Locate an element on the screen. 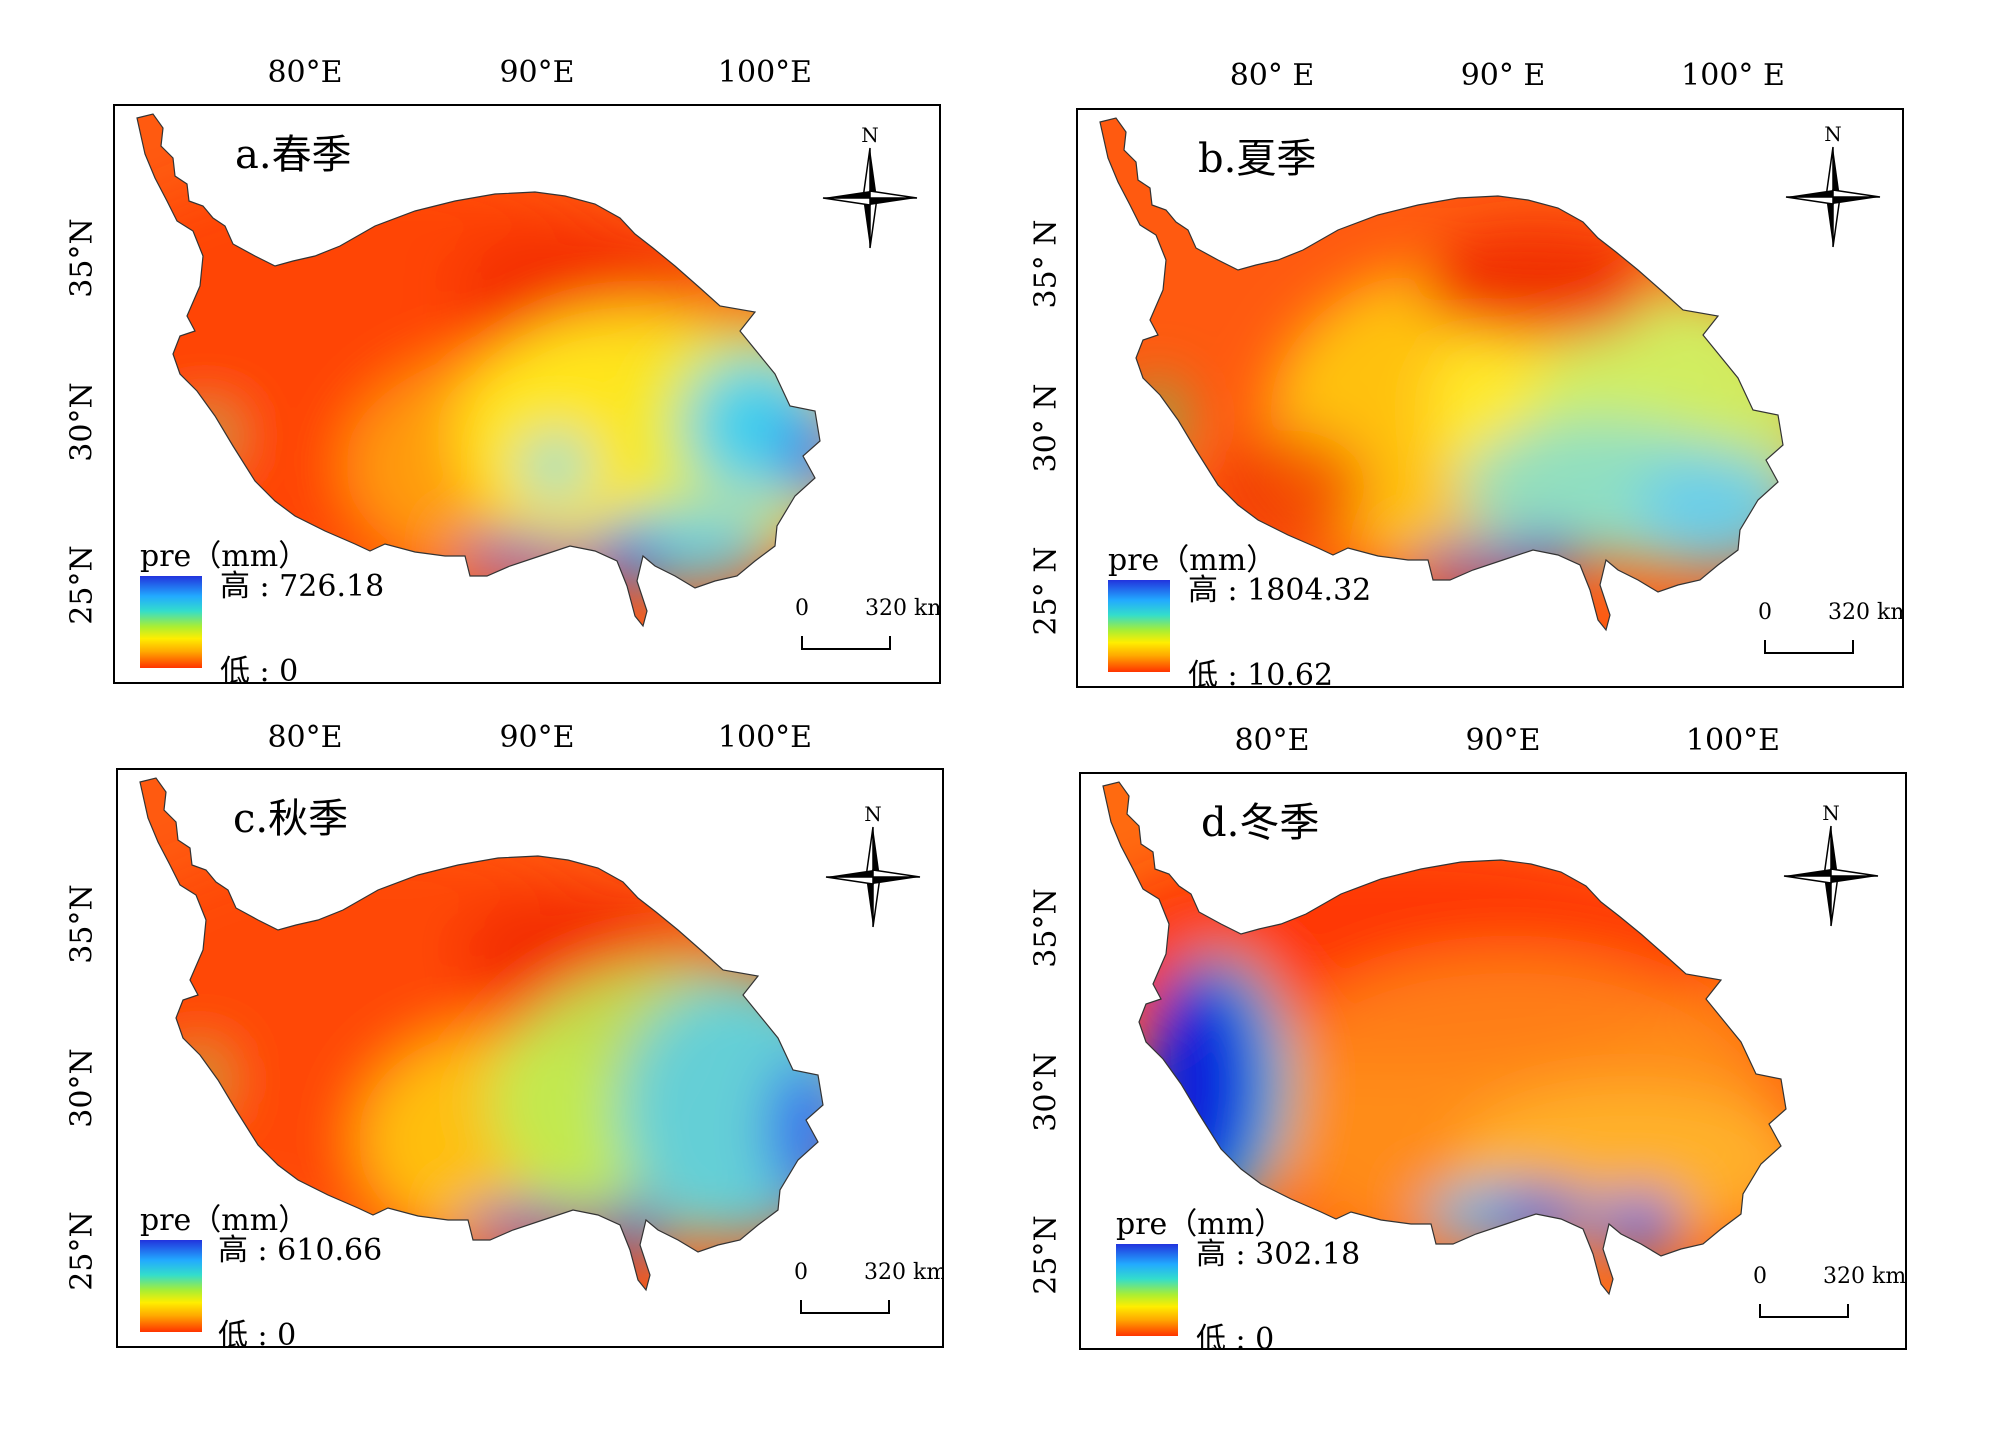 This screenshot has height=1437, width=2000. legend-high-label: 高 : 610.66 is located at coordinates (300, 1250).